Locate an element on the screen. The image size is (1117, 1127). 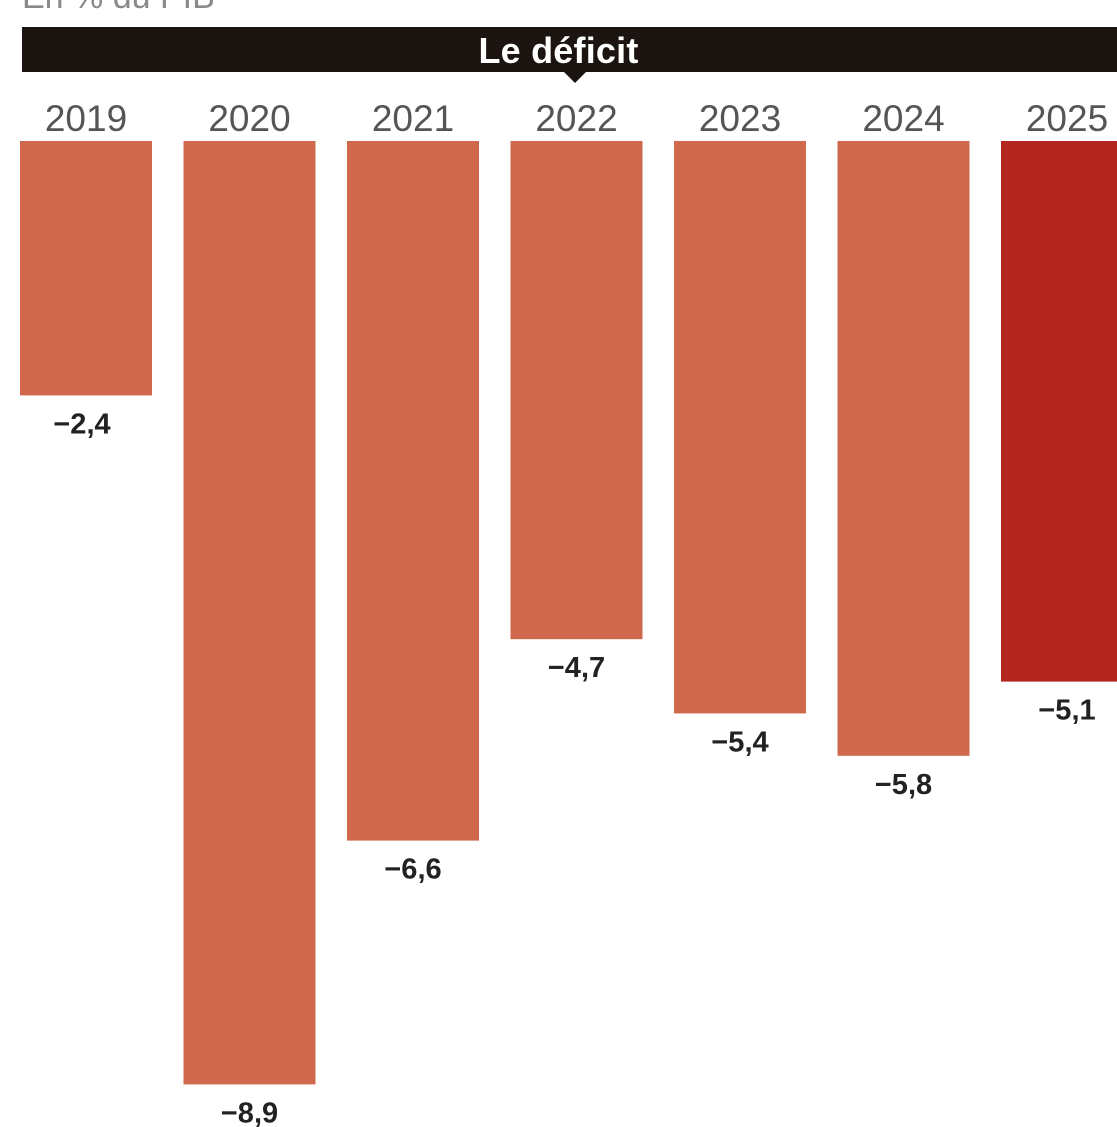
title-pointer is located at coordinates (575, 77).